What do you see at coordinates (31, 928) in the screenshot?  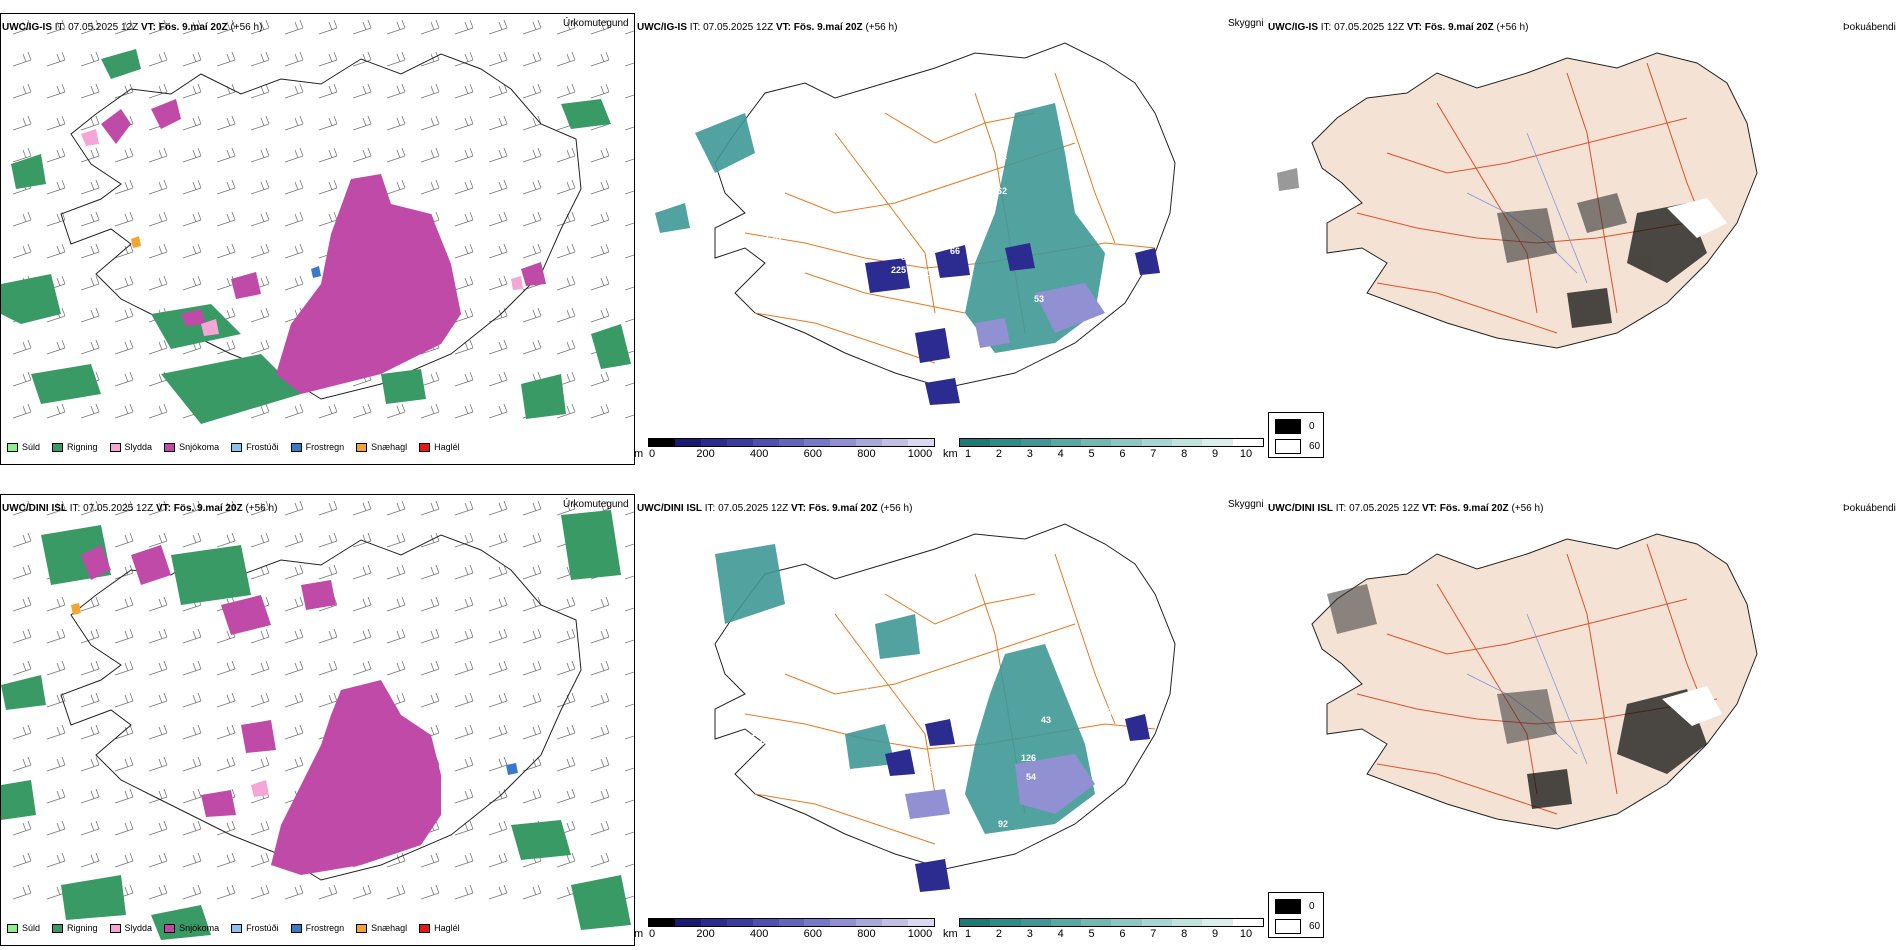 I see `legend-label: Súld` at bounding box center [31, 928].